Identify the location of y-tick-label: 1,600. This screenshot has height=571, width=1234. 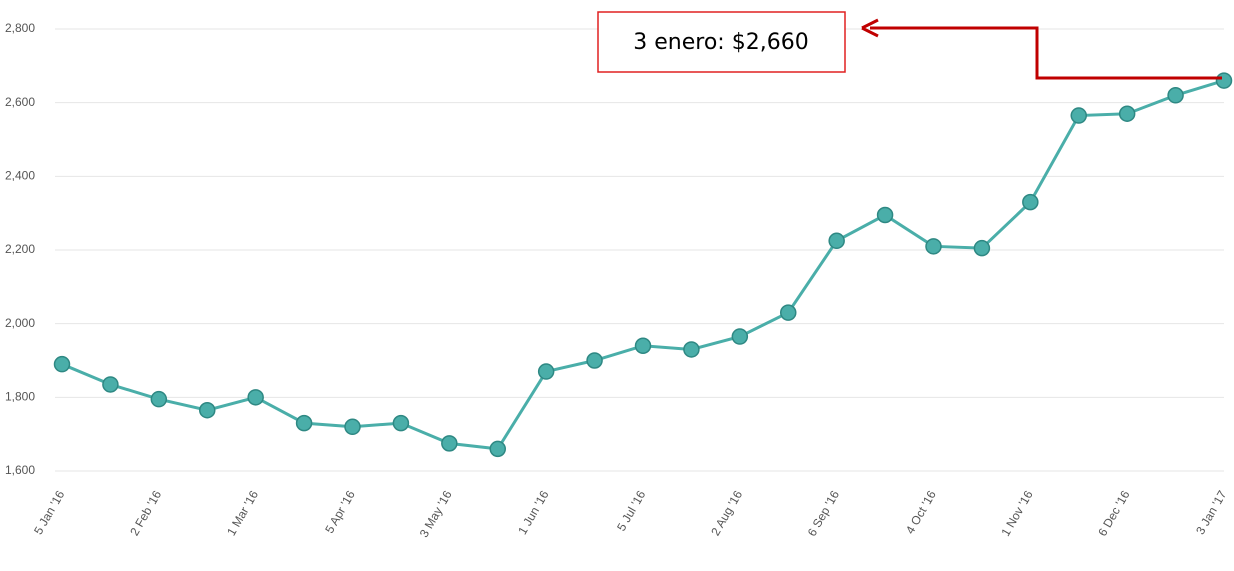
(20, 470).